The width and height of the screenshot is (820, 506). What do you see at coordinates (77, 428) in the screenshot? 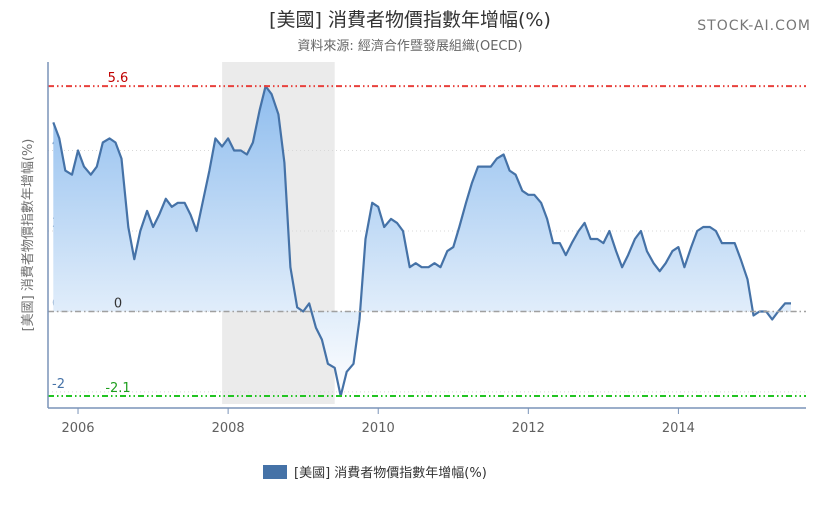
I see `x-tick-label: 2006` at bounding box center [77, 428].